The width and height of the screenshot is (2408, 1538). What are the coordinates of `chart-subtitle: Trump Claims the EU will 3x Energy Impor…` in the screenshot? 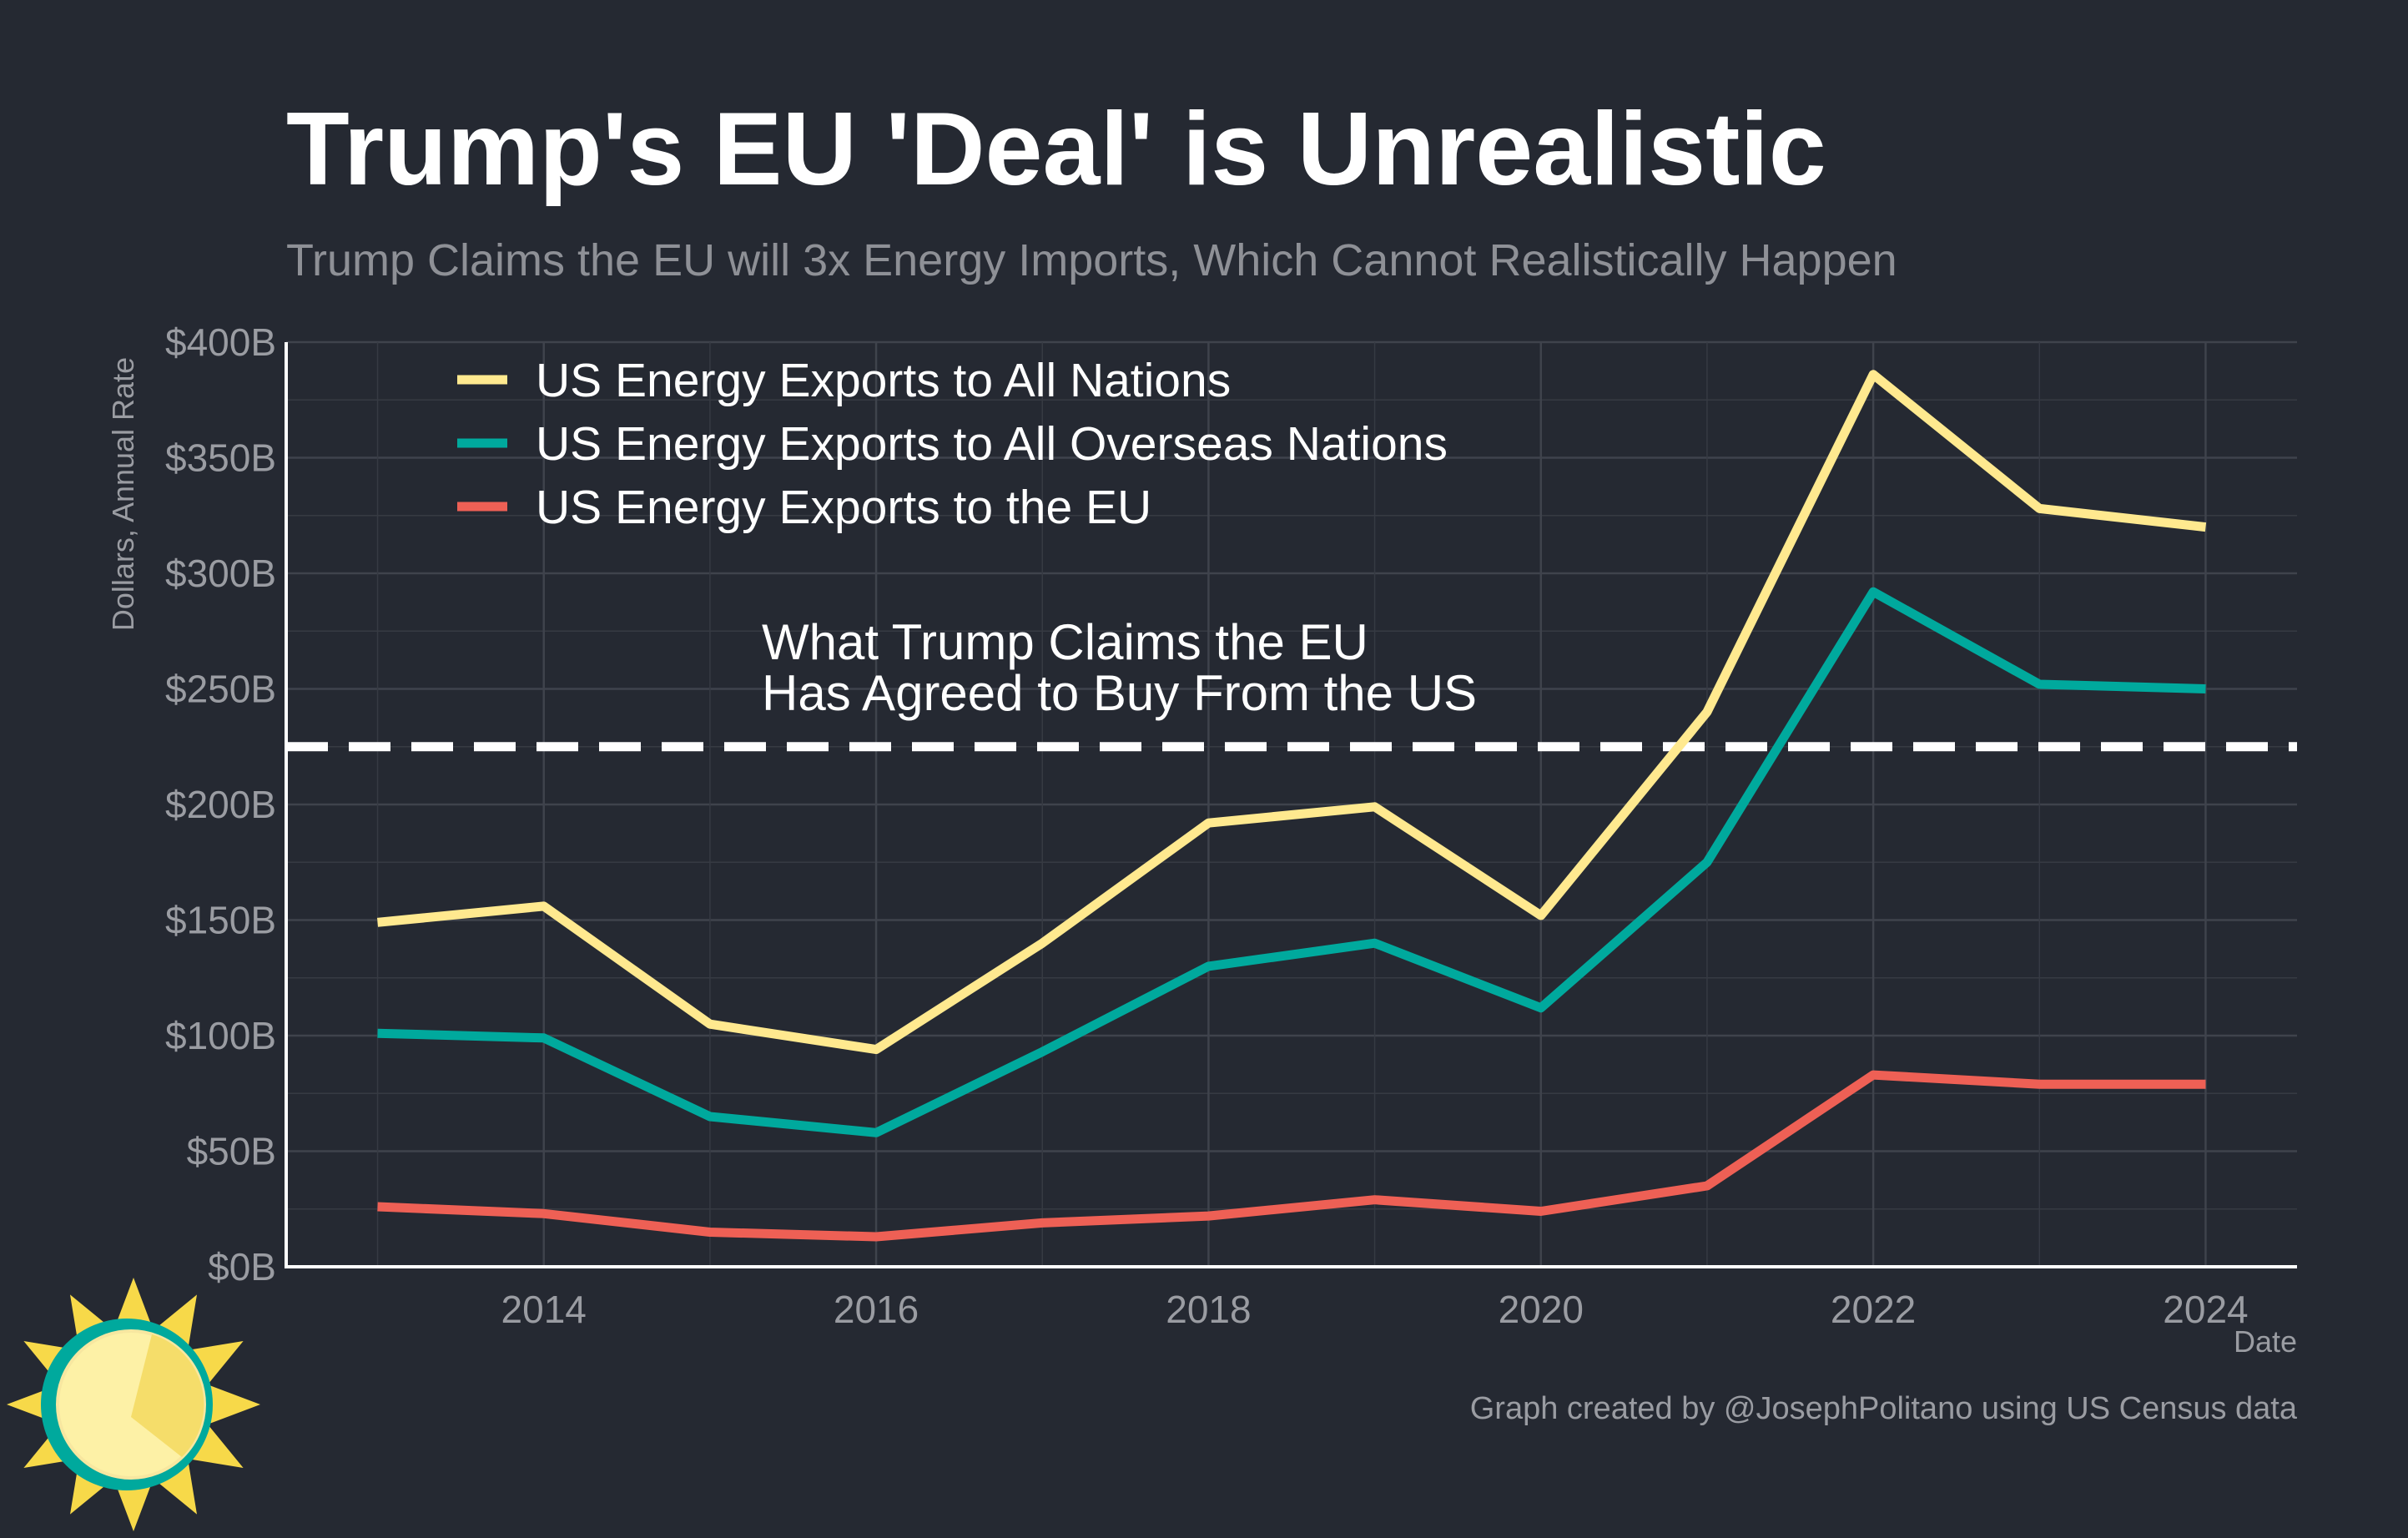 It's located at (1091, 260).